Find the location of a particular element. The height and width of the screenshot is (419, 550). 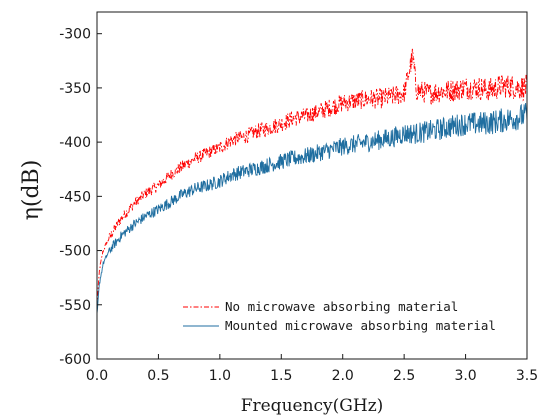

legend-label: Mounted microwave absorbing material is located at coordinates (360, 325).